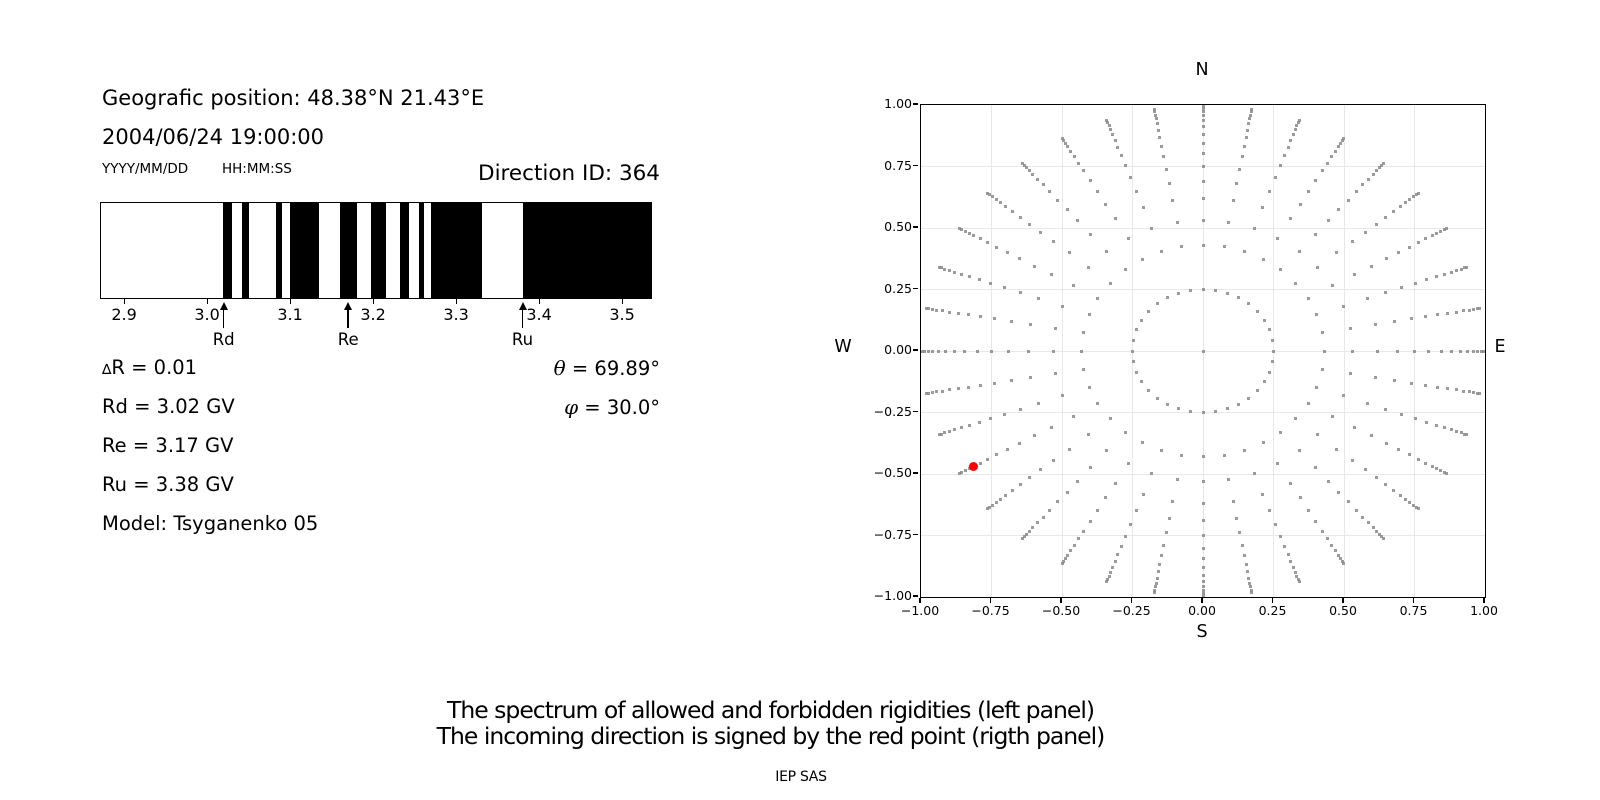  Describe the element at coordinates (990, 610) in the screenshot. I see `x-tick-label: −0.75` at that location.